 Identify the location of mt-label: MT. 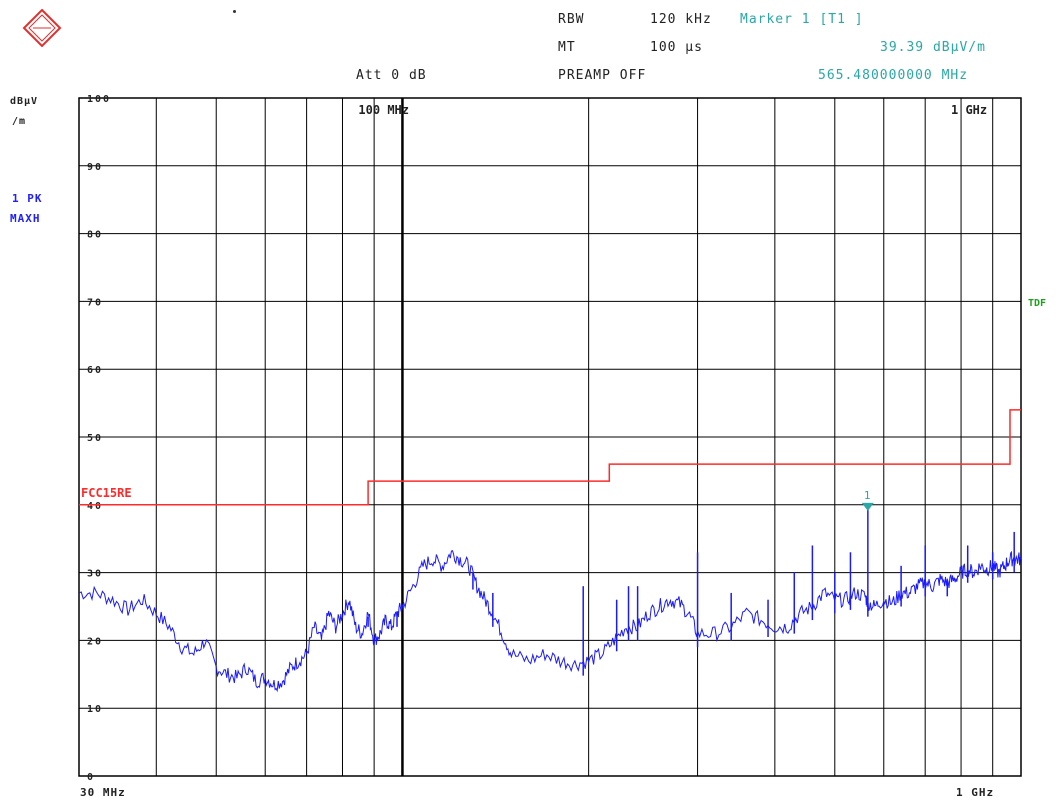
(567, 47).